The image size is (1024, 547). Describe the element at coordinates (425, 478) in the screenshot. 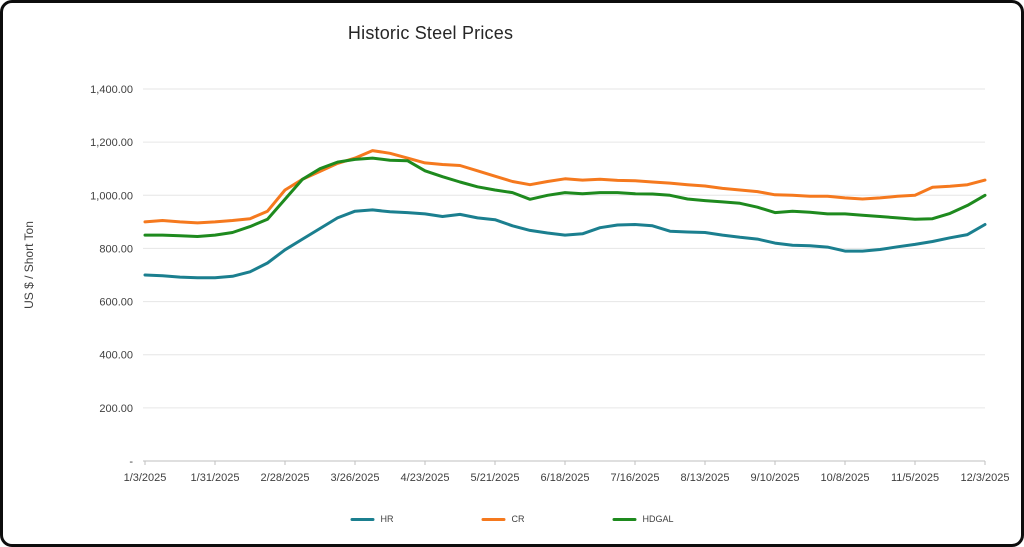

I see `x-tick-label: 4/23/2025` at that location.